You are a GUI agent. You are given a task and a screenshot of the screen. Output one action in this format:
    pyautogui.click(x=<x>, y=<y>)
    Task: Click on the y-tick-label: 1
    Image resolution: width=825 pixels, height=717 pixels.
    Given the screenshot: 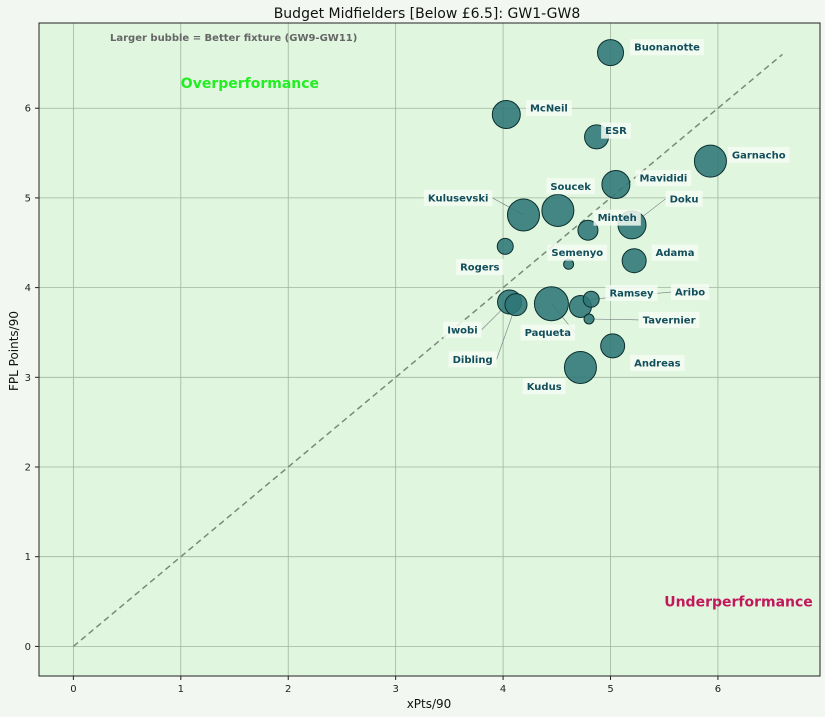 What is the action you would take?
    pyautogui.click(x=28, y=557)
    